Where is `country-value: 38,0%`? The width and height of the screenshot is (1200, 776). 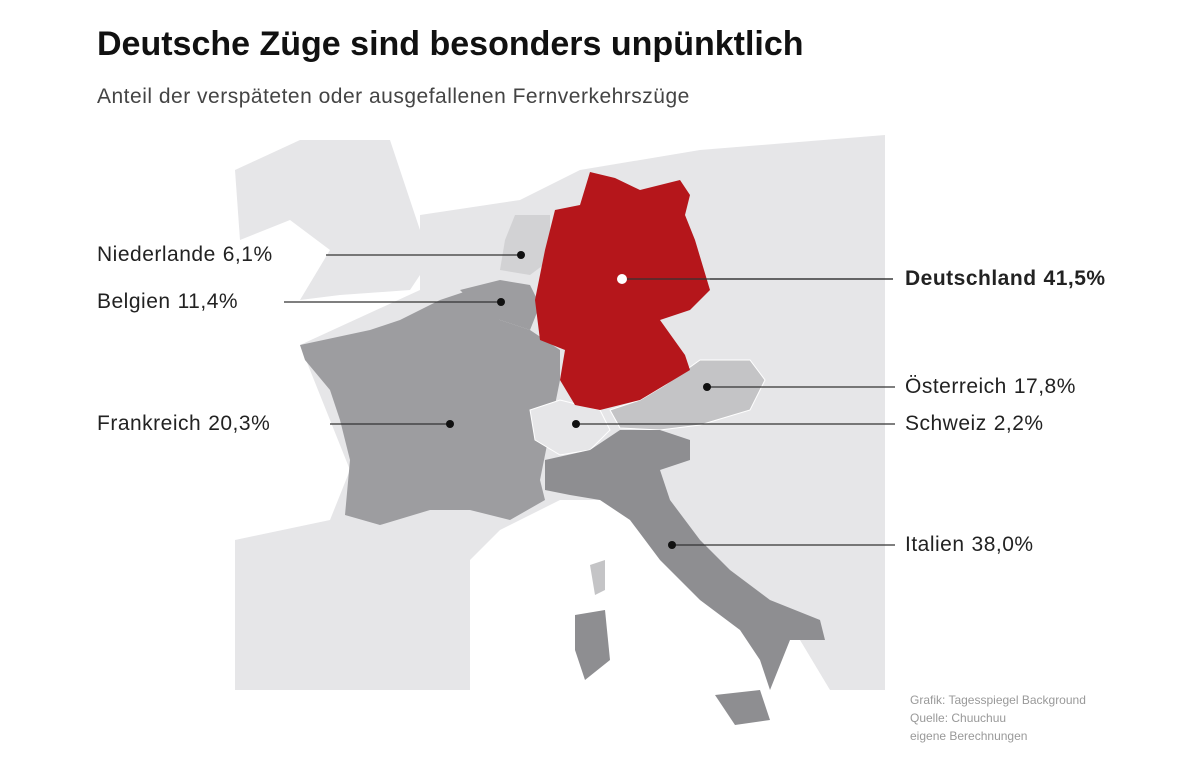 country-value: 38,0% is located at coordinates (1003, 544).